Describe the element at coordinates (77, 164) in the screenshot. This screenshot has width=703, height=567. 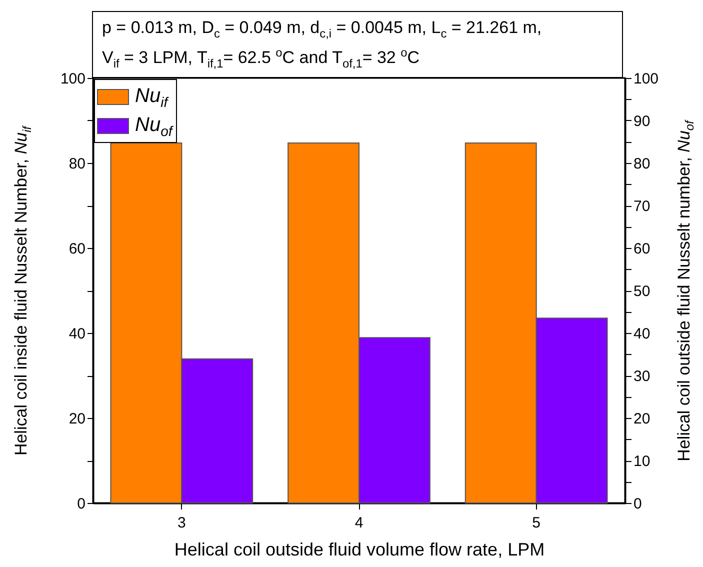
I see `y-tick-label: 80` at that location.